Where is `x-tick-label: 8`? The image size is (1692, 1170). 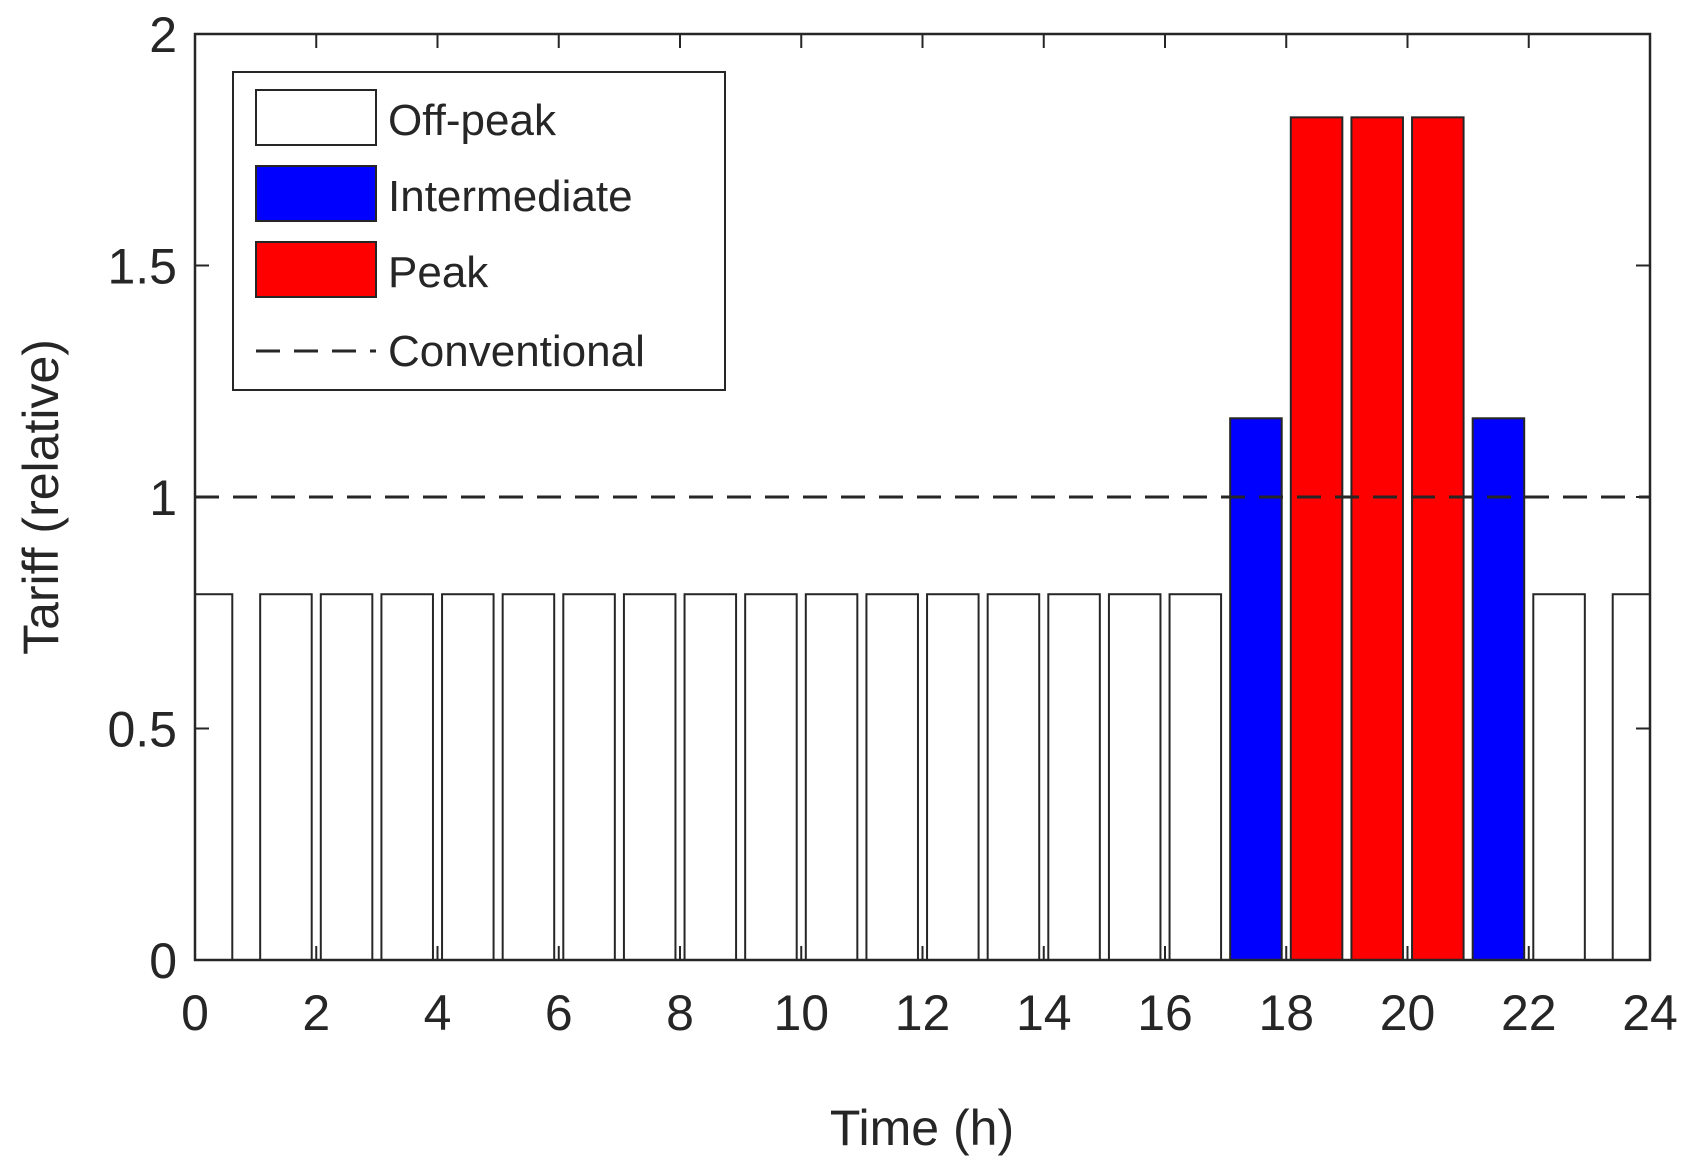
x-tick-label: 8 is located at coordinates (680, 1013).